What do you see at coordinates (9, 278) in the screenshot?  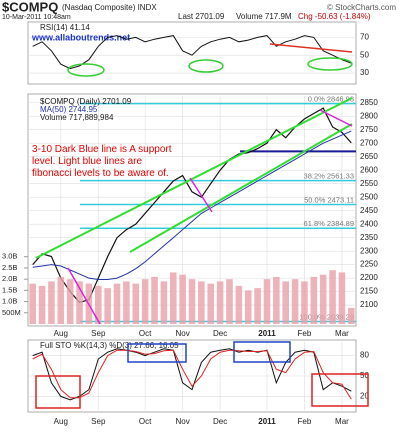 I see `y-tick-label: 2.0B` at bounding box center [9, 278].